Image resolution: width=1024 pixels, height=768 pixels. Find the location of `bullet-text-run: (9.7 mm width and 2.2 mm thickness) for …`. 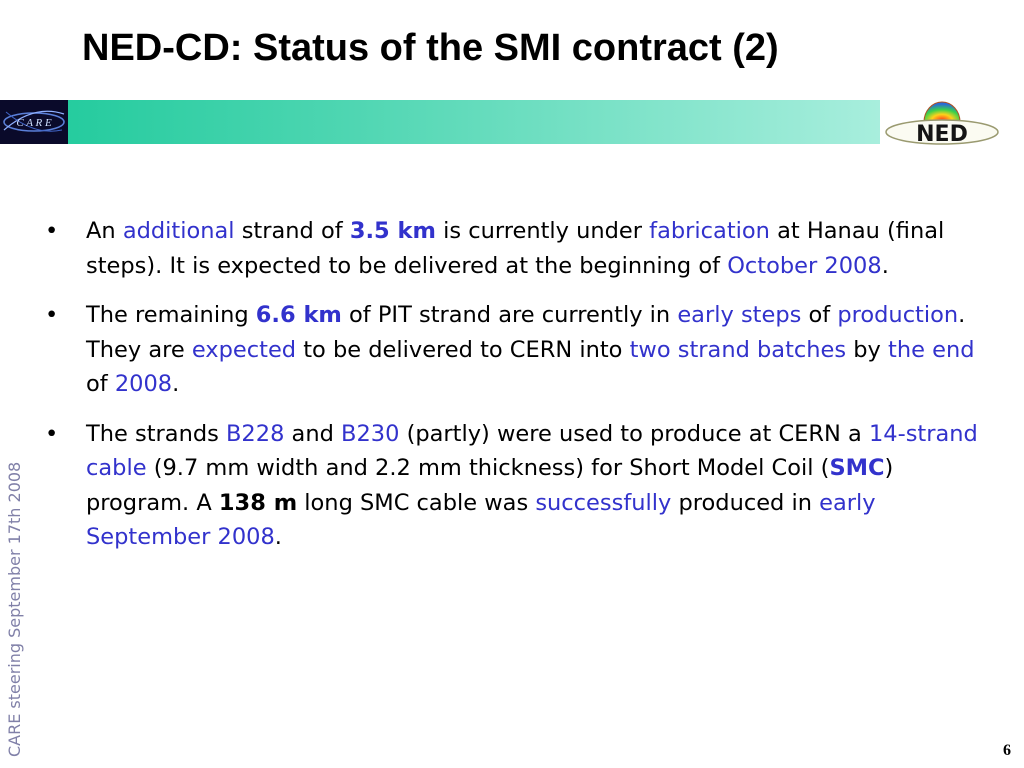

bullet-text-run: (9.7 mm width and 2.2 mm thickness) for … is located at coordinates (488, 468).